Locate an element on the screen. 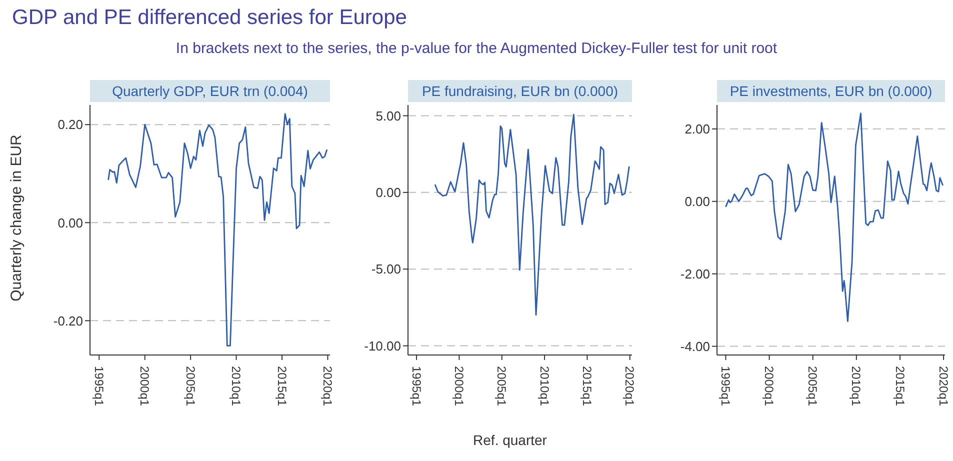  y-tick-label: -0.20 is located at coordinates (68, 320).